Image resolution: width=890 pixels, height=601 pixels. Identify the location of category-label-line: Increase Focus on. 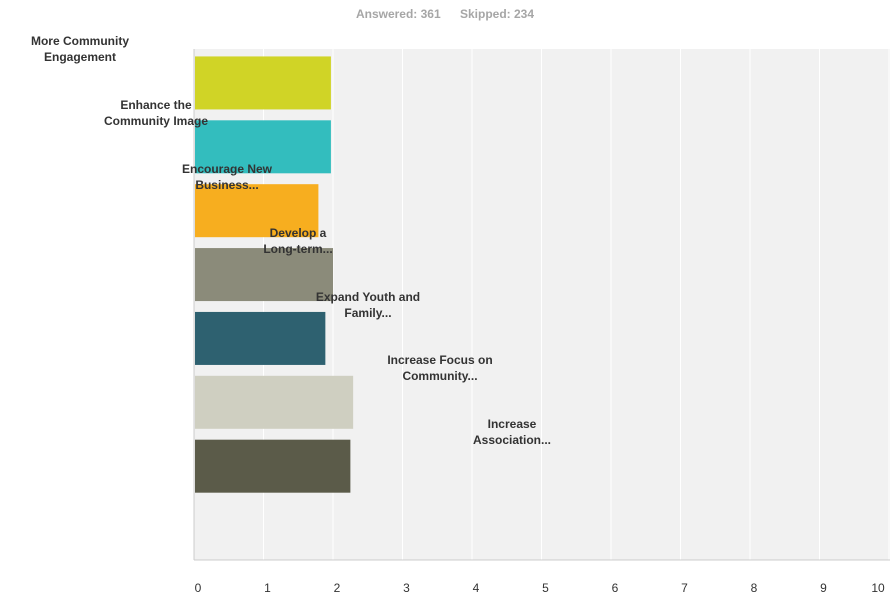
(440, 360).